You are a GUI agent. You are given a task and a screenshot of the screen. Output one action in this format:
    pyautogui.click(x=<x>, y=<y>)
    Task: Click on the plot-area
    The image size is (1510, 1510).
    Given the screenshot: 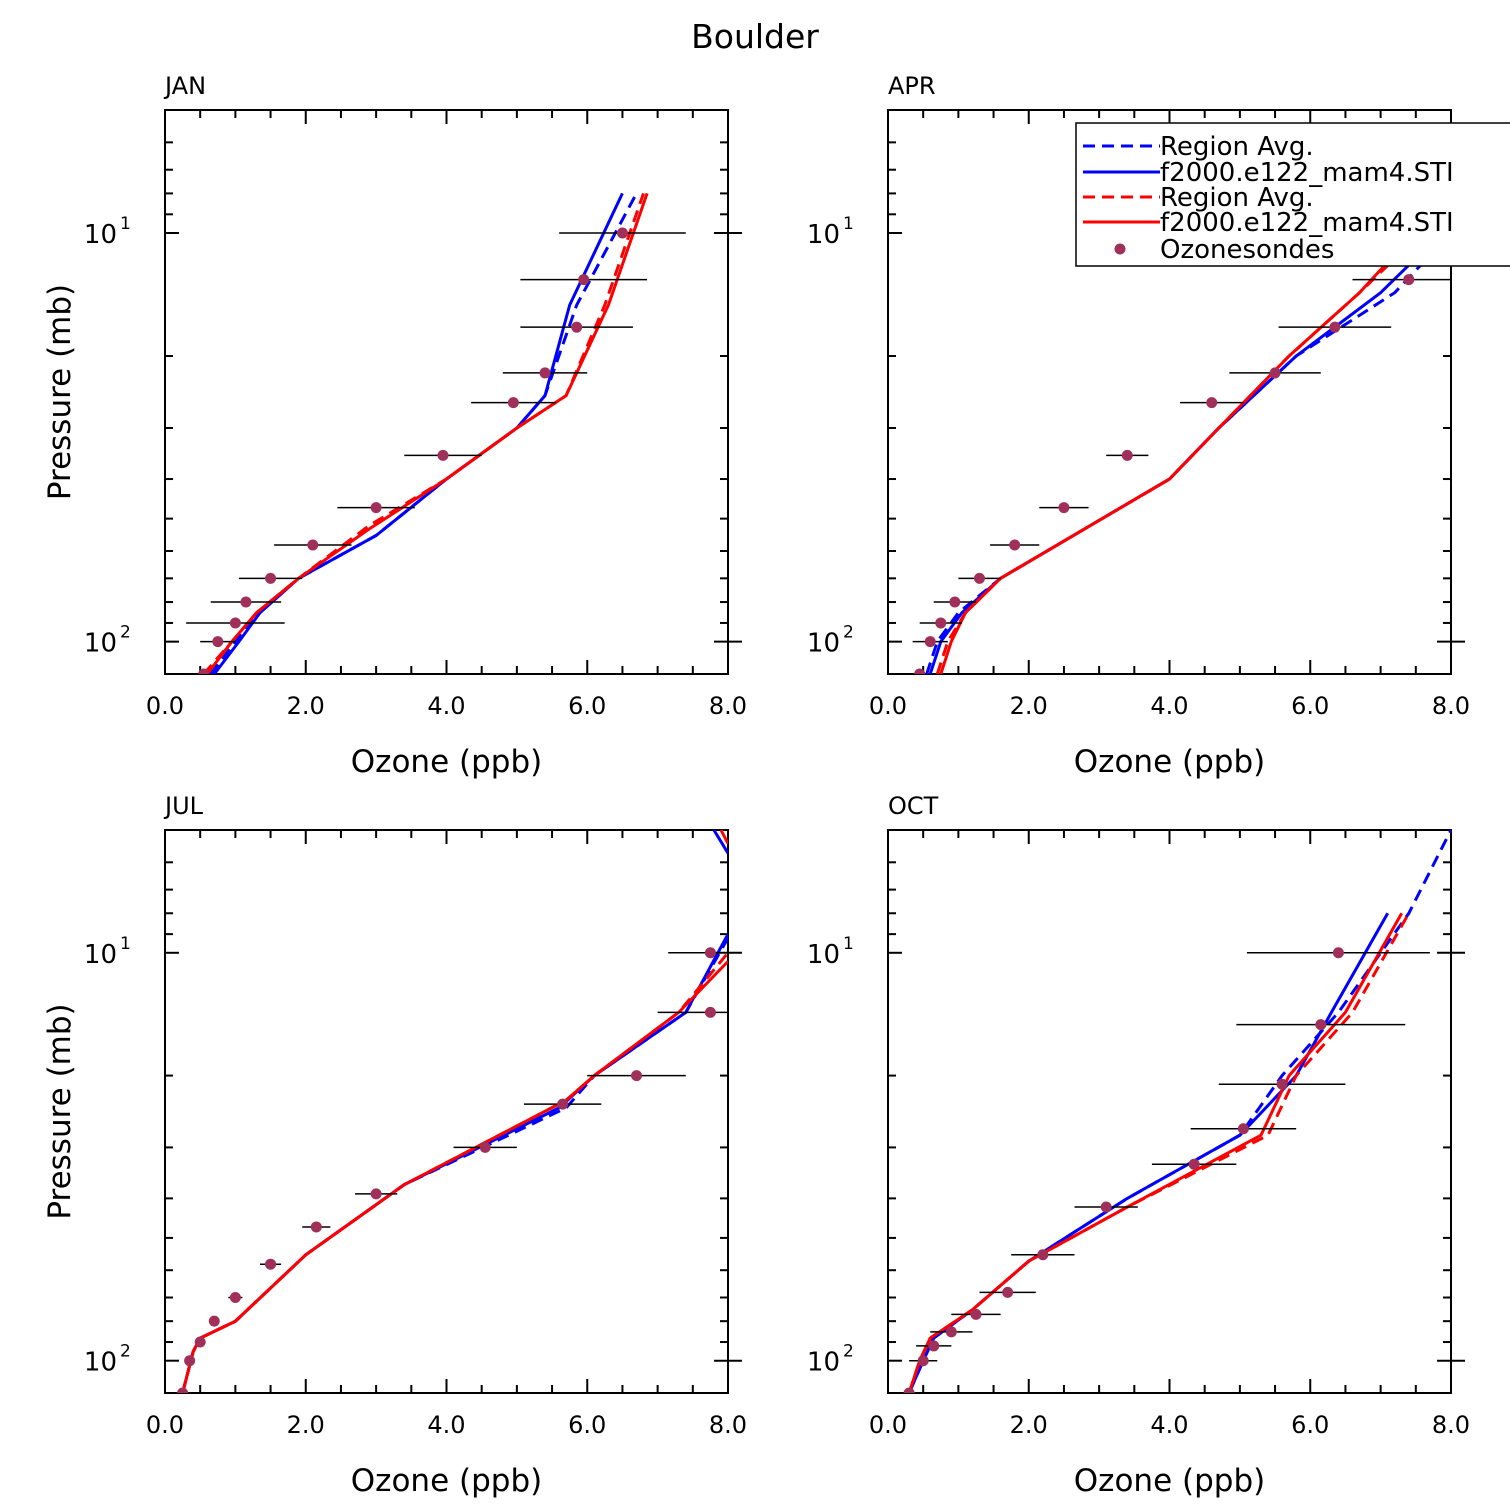 What is the action you would take?
    pyautogui.click(x=1181, y=433)
    